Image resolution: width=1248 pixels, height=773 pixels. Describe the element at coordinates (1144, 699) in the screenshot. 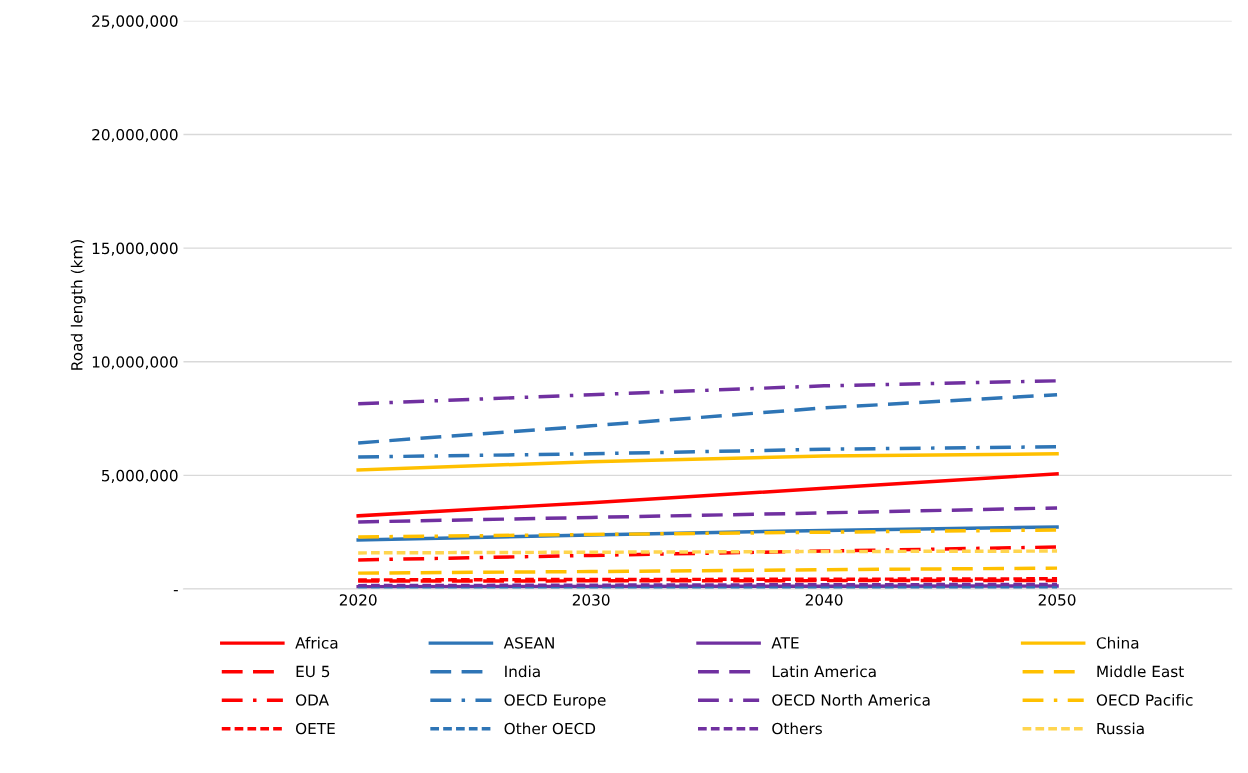

I see `legend-label: OECD Pacific` at that location.